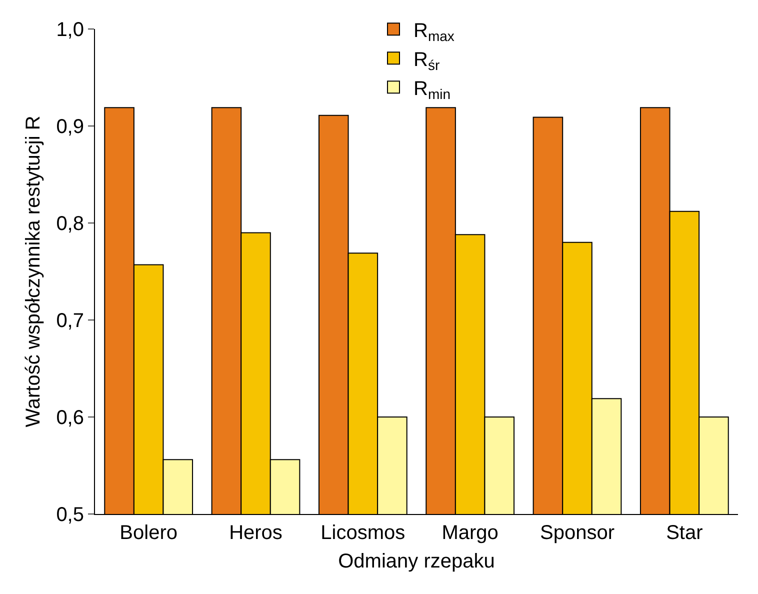 The width and height of the screenshot is (758, 594). I want to click on x-axis-title: Odmiany rzepaku, so click(416, 561).